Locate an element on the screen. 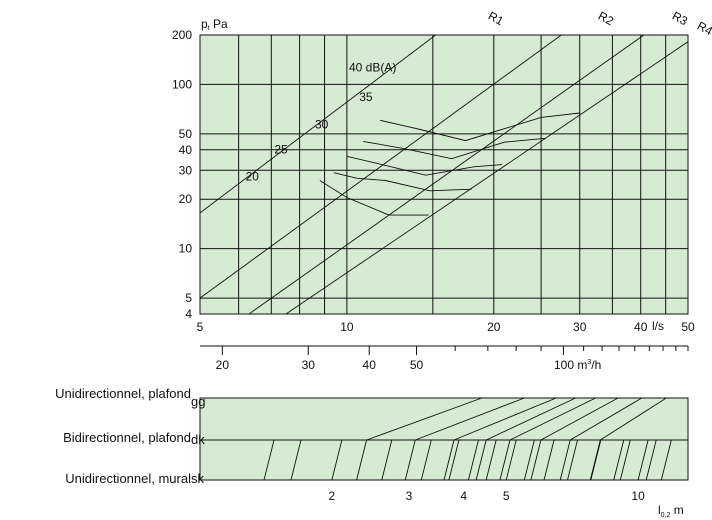 The height and width of the screenshot is (520, 712). x-tick-label: 30 is located at coordinates (580, 327).